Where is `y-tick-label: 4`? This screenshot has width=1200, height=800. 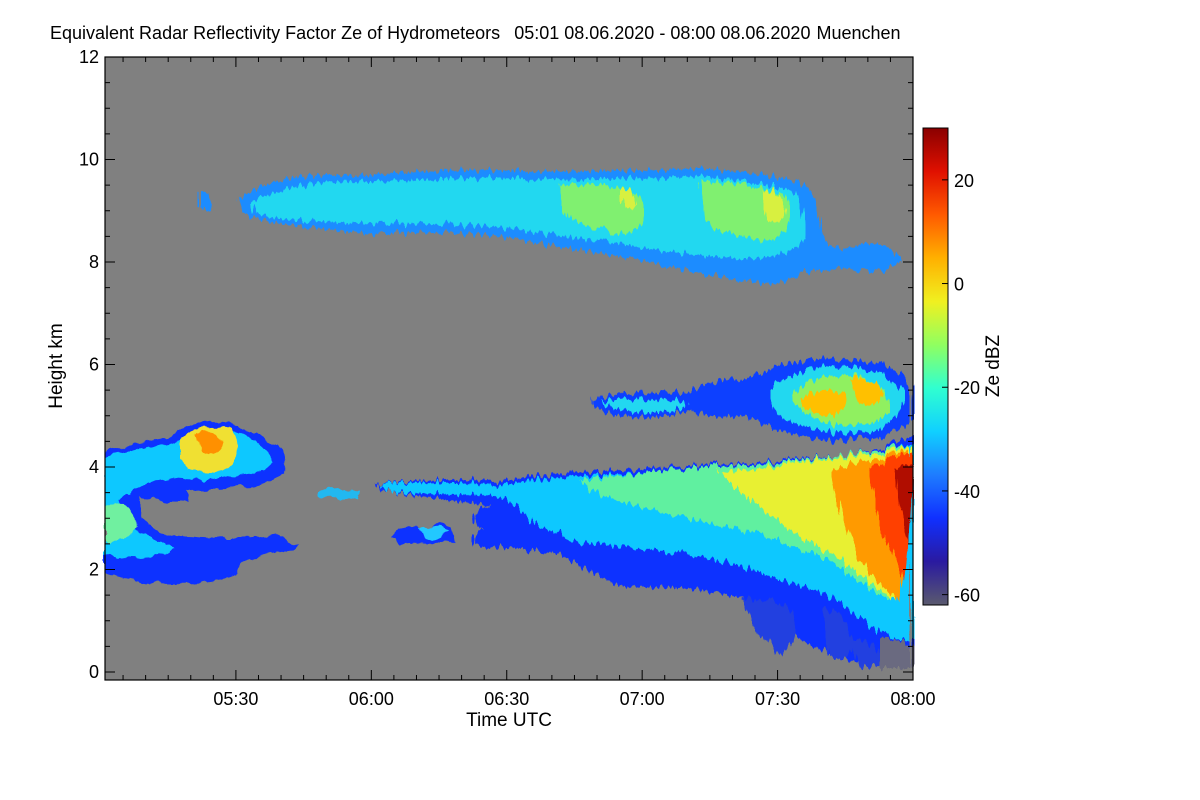
y-tick-label: 4 is located at coordinates (94, 467).